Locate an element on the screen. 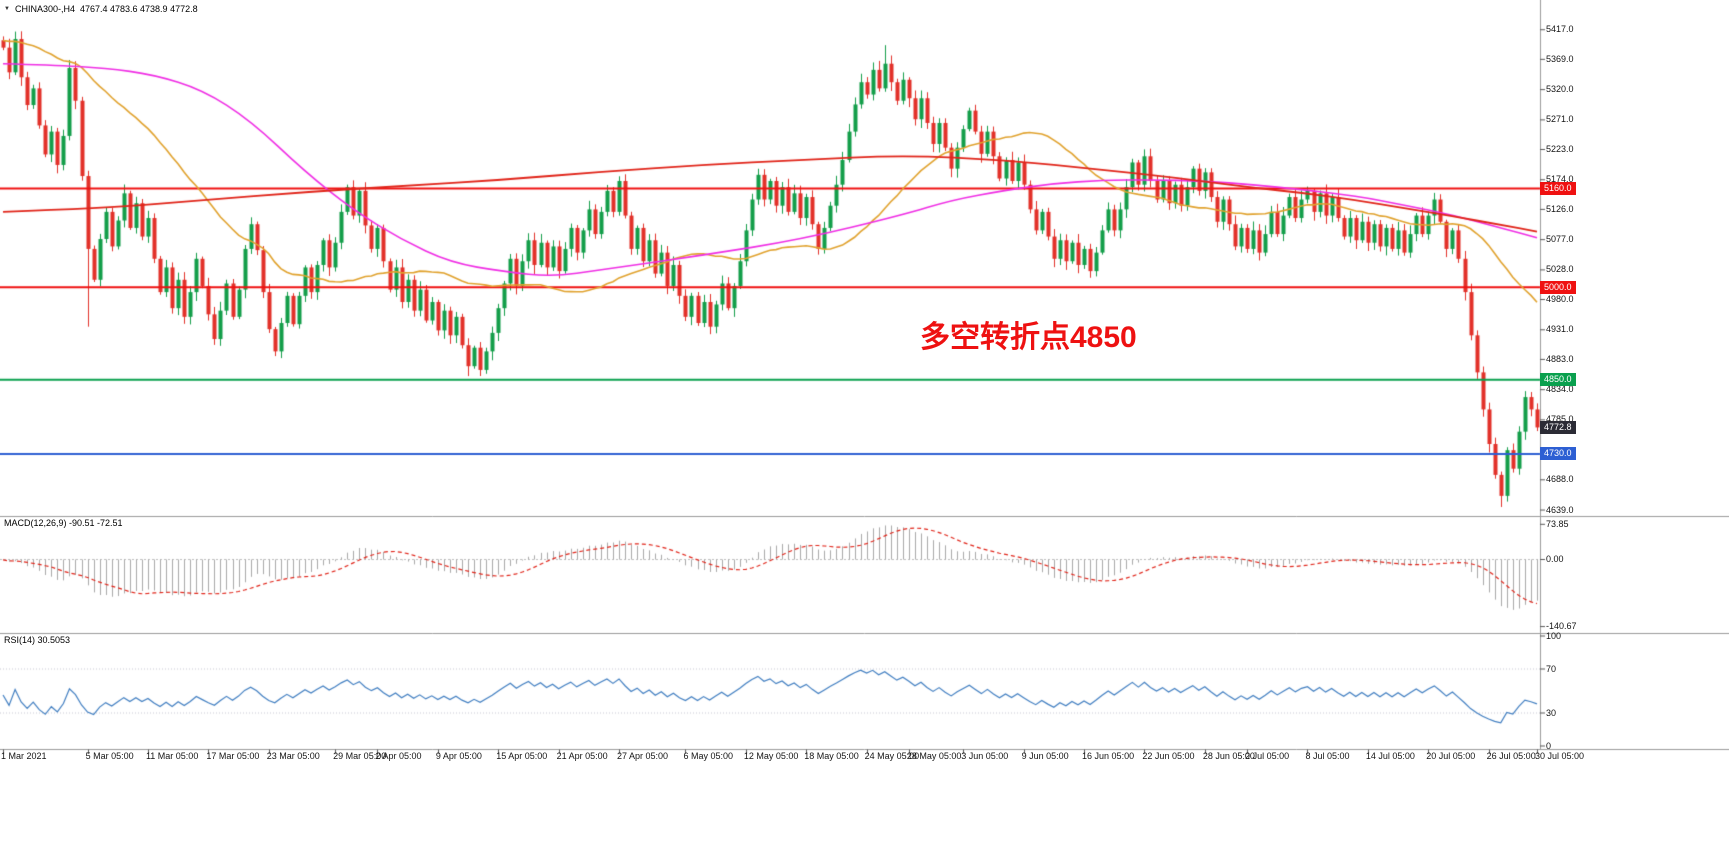 The height and width of the screenshot is (841, 1729). price-axis-label: 5126.0 is located at coordinates (1560, 208).